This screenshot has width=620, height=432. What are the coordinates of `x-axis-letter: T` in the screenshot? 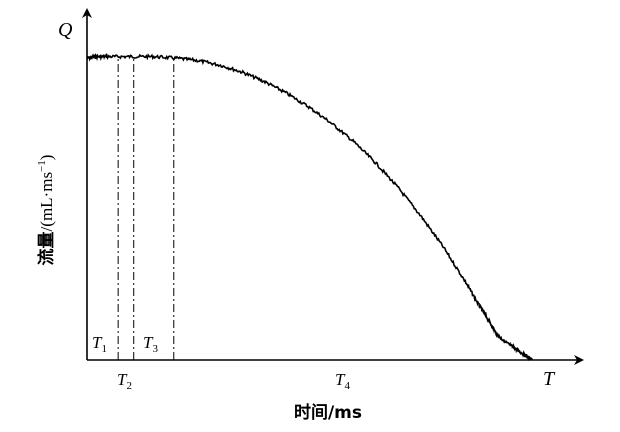 It's located at (549, 379).